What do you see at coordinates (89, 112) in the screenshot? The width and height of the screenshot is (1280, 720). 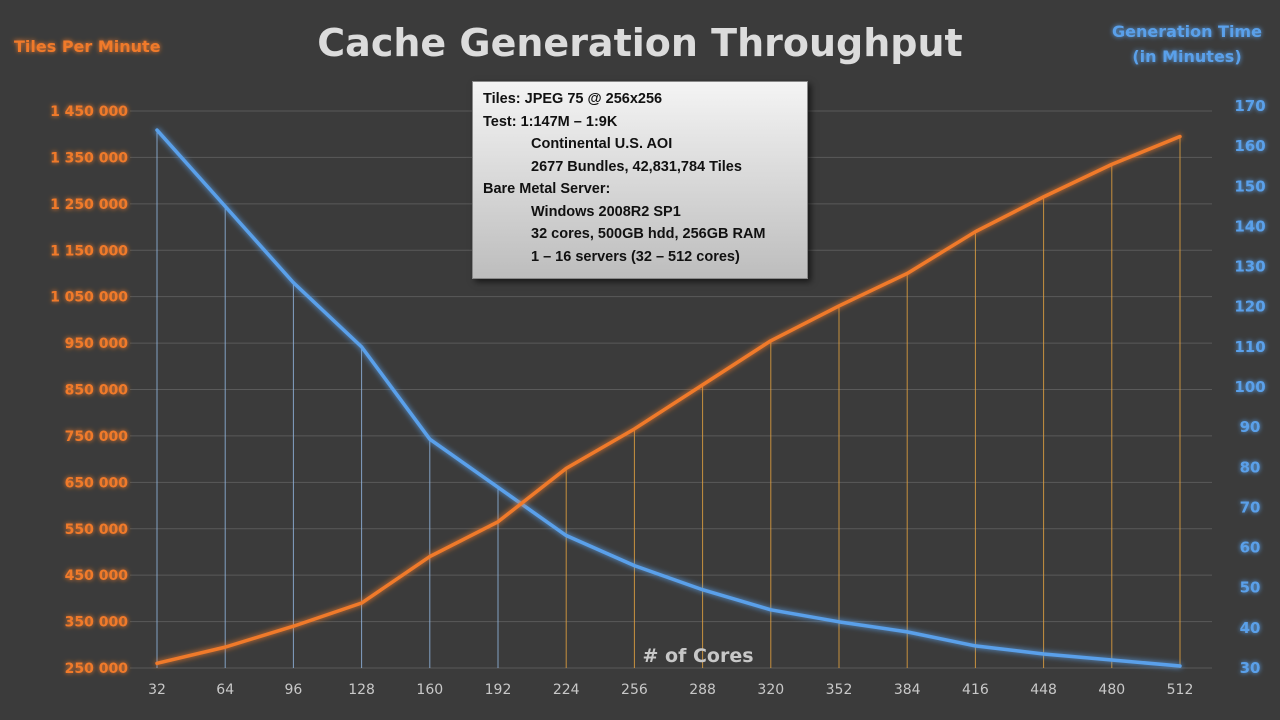 I see `left-tick-label: 1 450 000` at bounding box center [89, 112].